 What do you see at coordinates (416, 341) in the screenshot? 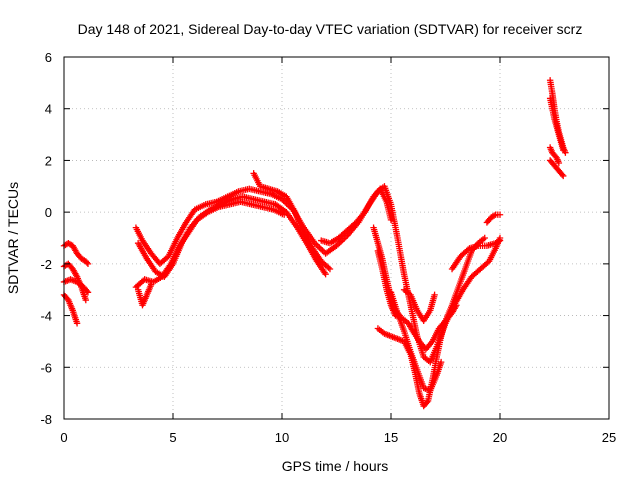
I see `series-arc-e4` at bounding box center [416, 341].